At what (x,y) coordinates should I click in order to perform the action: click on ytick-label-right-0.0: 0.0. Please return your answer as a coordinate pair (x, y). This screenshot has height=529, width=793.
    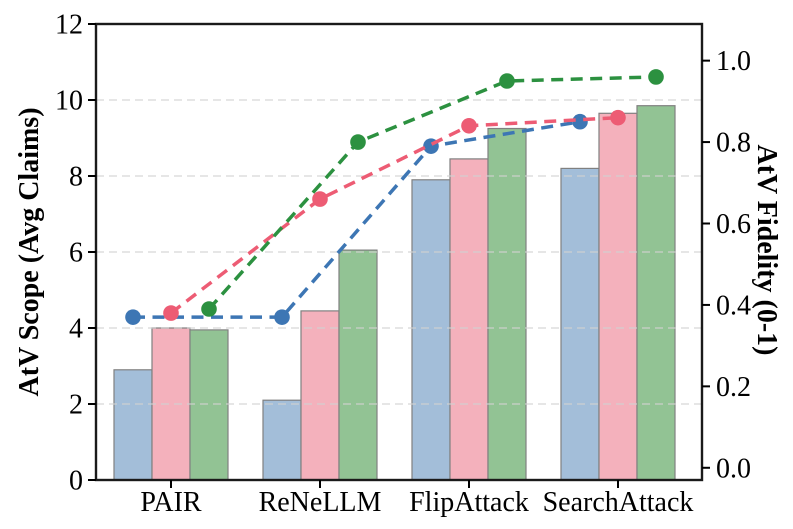
    Looking at the image, I should click on (733, 468).